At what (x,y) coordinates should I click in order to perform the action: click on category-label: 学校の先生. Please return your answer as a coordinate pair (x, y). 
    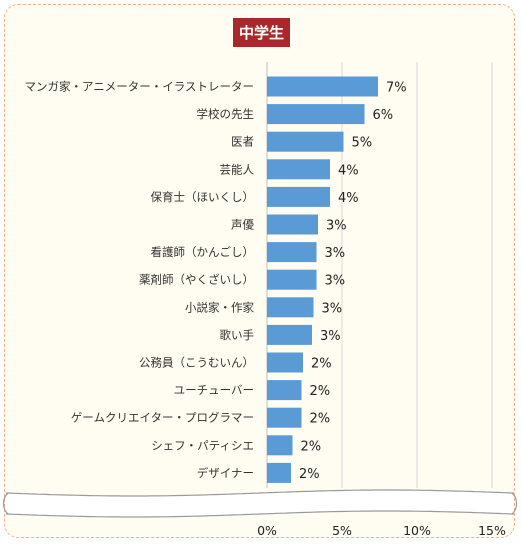
    Looking at the image, I should click on (226, 114).